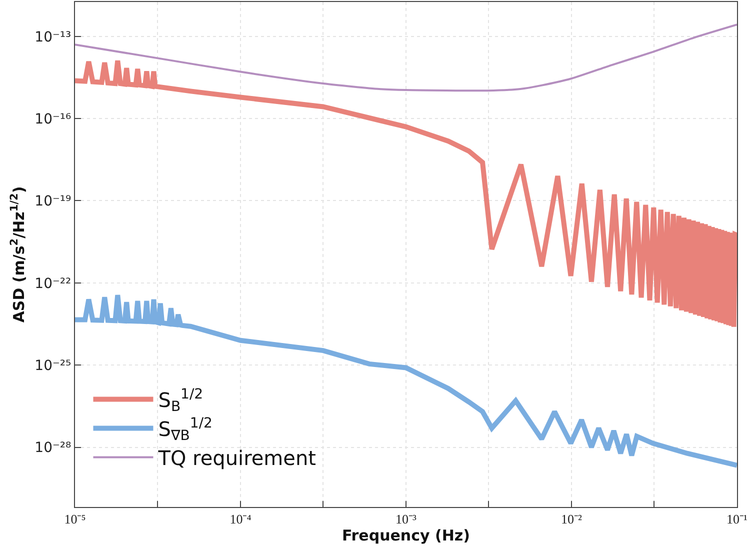 The image size is (748, 552). What do you see at coordinates (737, 519) in the screenshot?
I see `x-tick-label: 10⁻¹` at bounding box center [737, 519].